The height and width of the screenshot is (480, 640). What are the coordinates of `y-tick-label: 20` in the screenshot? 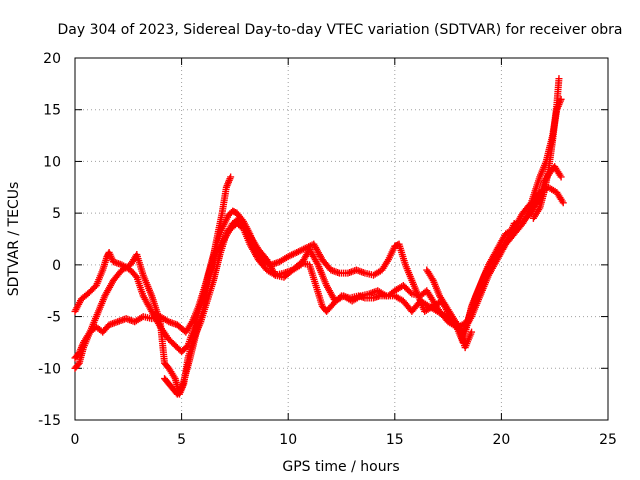 It's located at (52, 59).